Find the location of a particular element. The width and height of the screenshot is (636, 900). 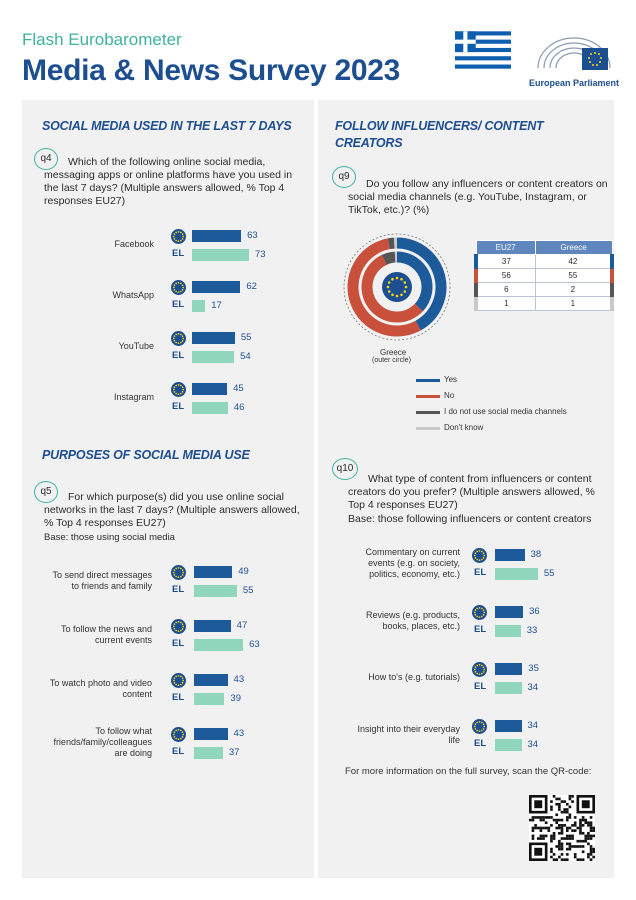

q9-badge: q9 is located at coordinates (344, 177).